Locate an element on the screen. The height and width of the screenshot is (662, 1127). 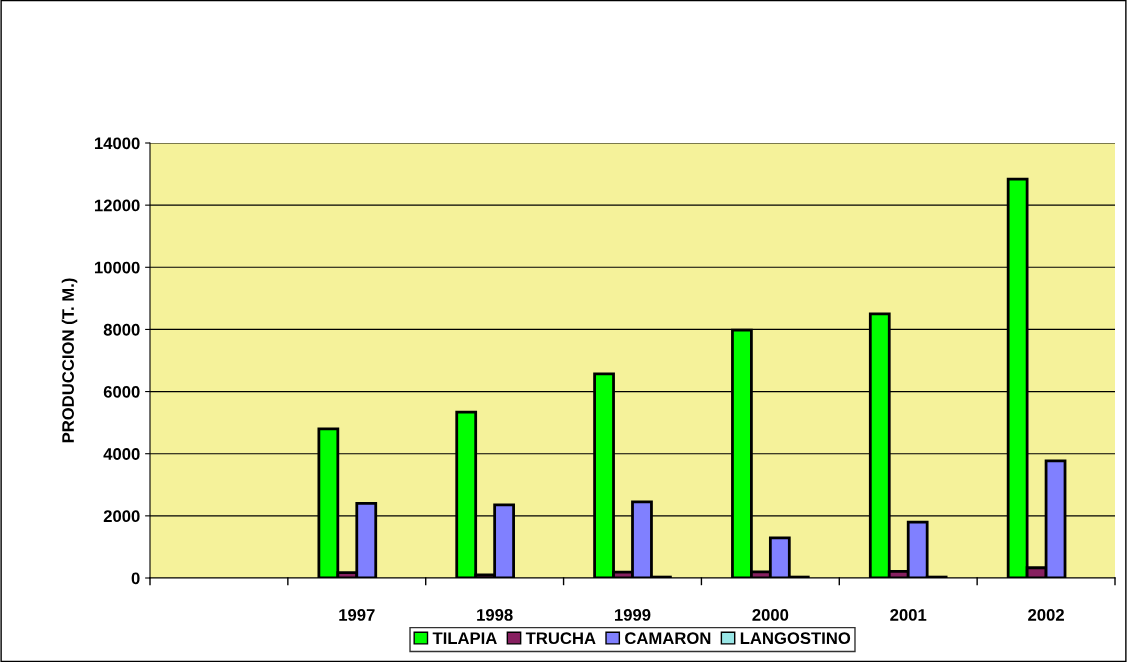
y-axis-title: PRODUCCION (T. M.) is located at coordinates (69, 360).